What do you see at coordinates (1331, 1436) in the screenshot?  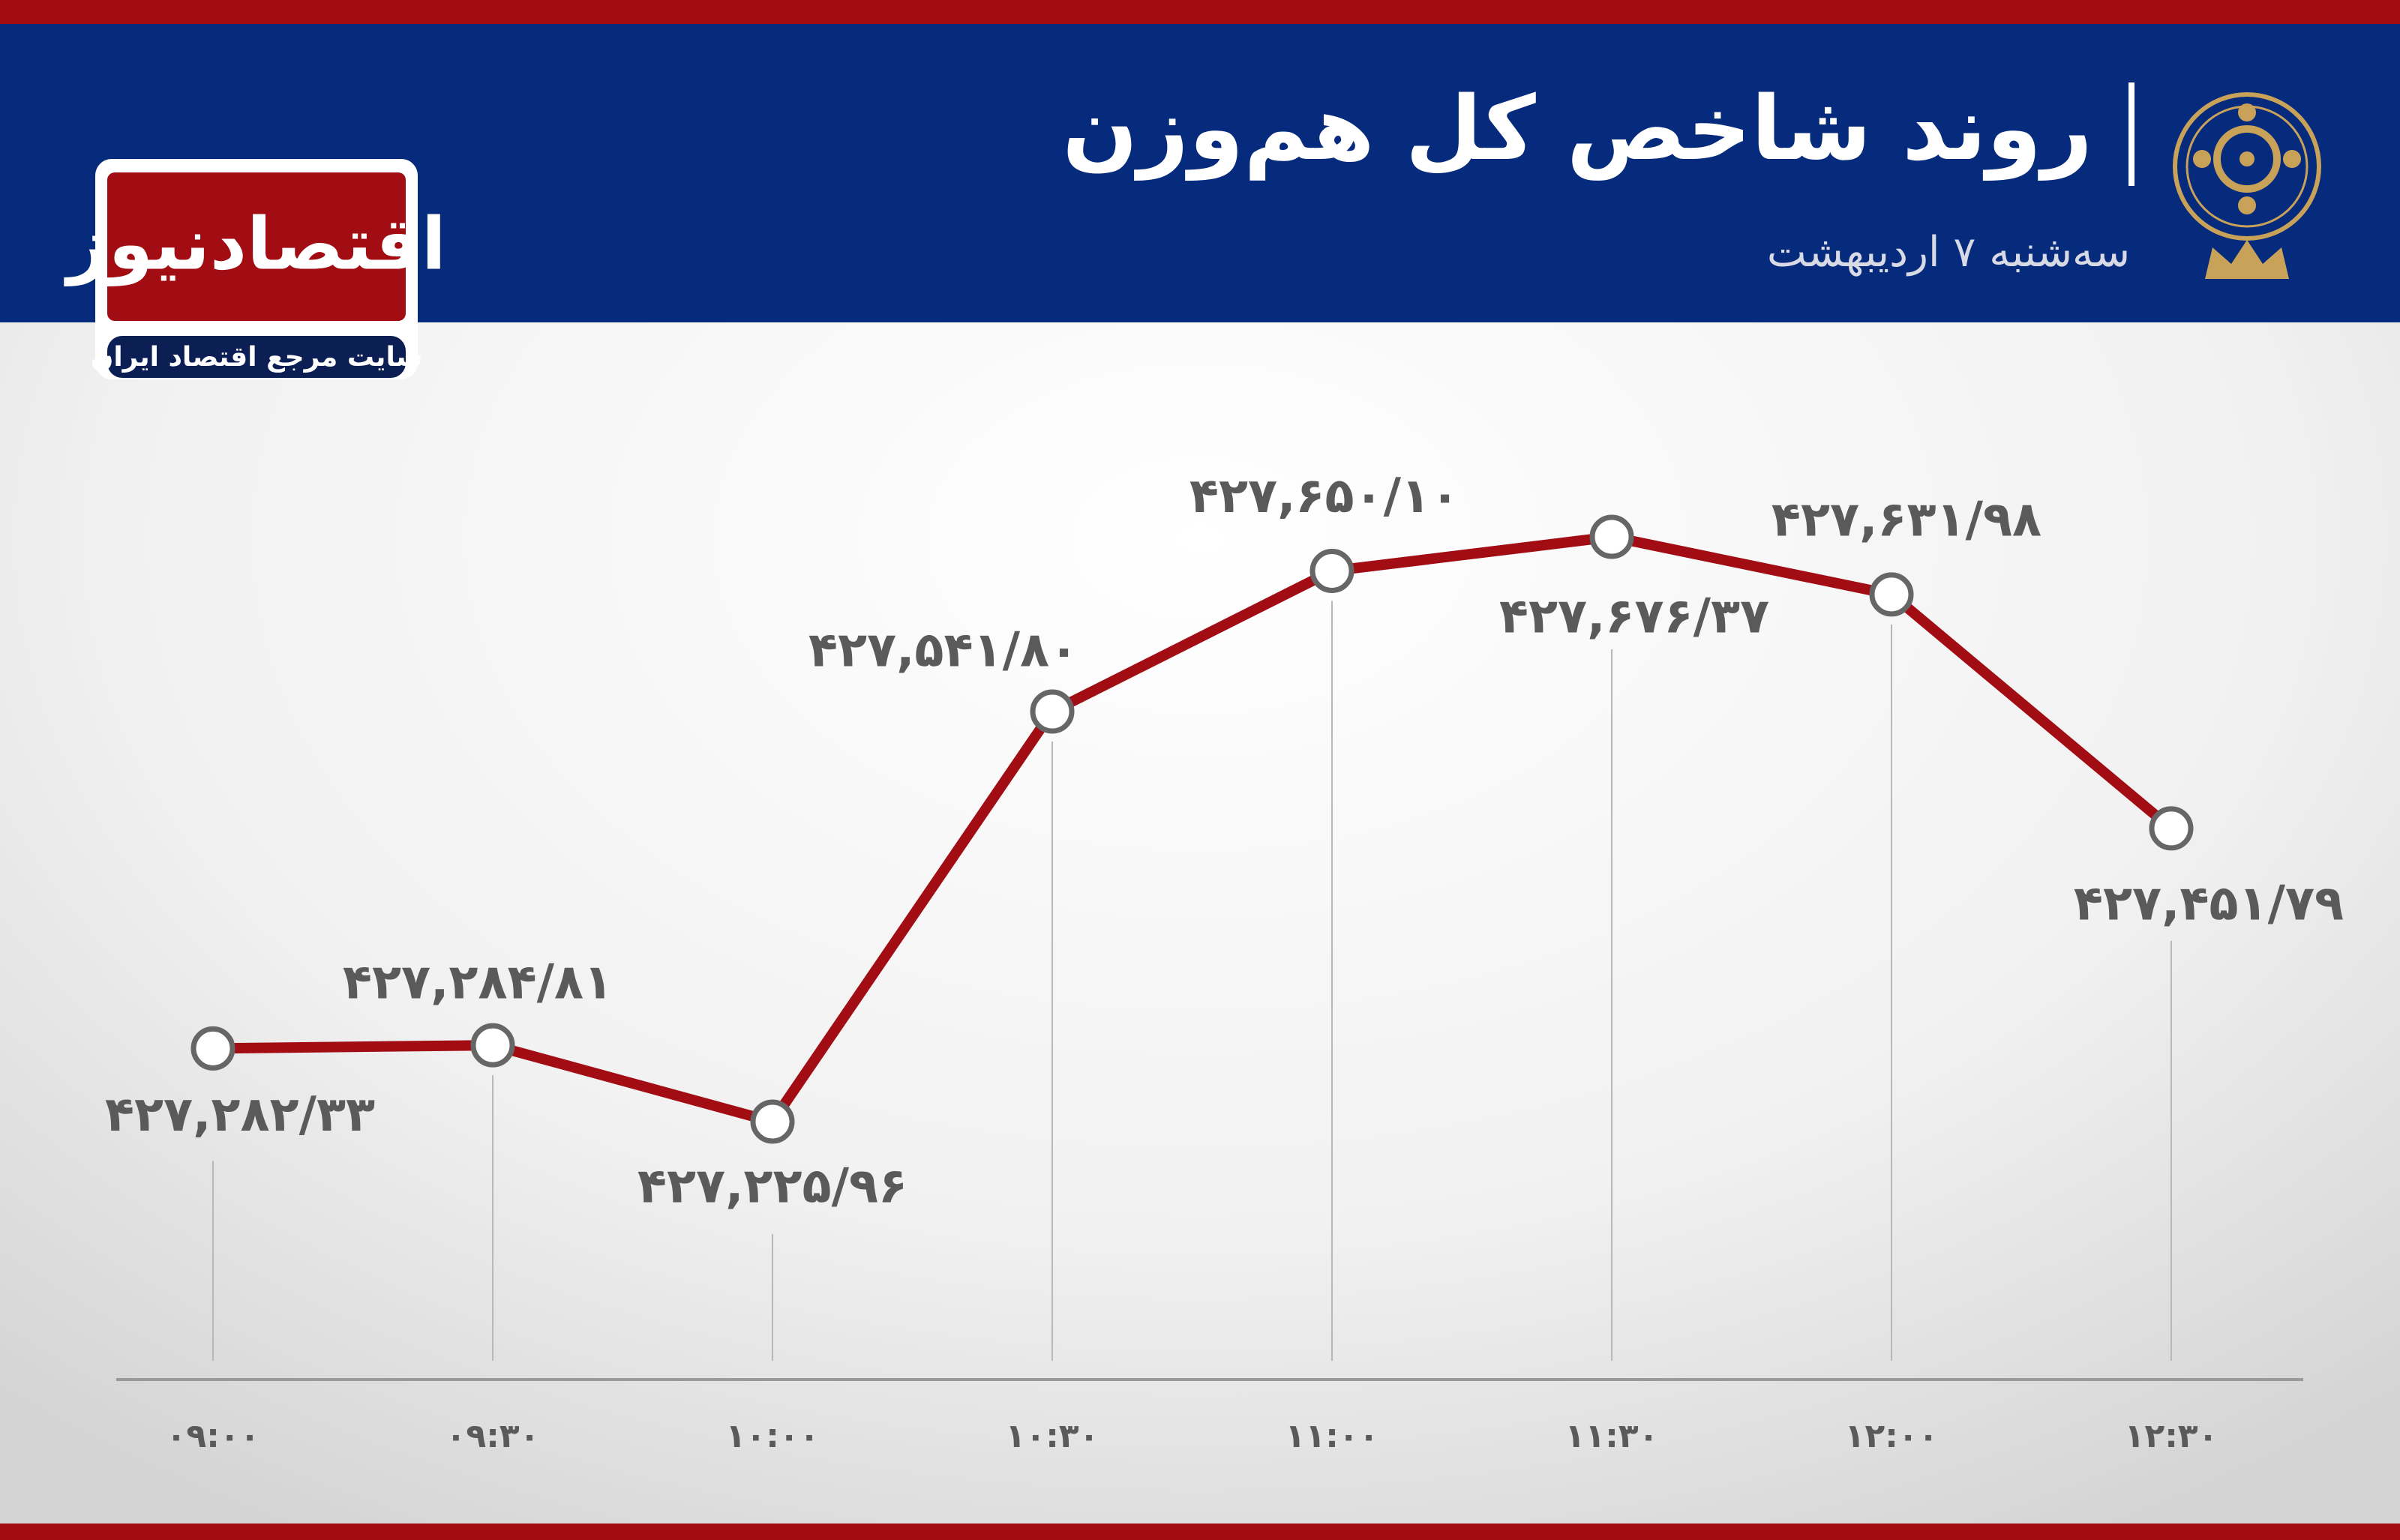 I see `x-tick-label: ۱۱:۰۰` at bounding box center [1331, 1436].